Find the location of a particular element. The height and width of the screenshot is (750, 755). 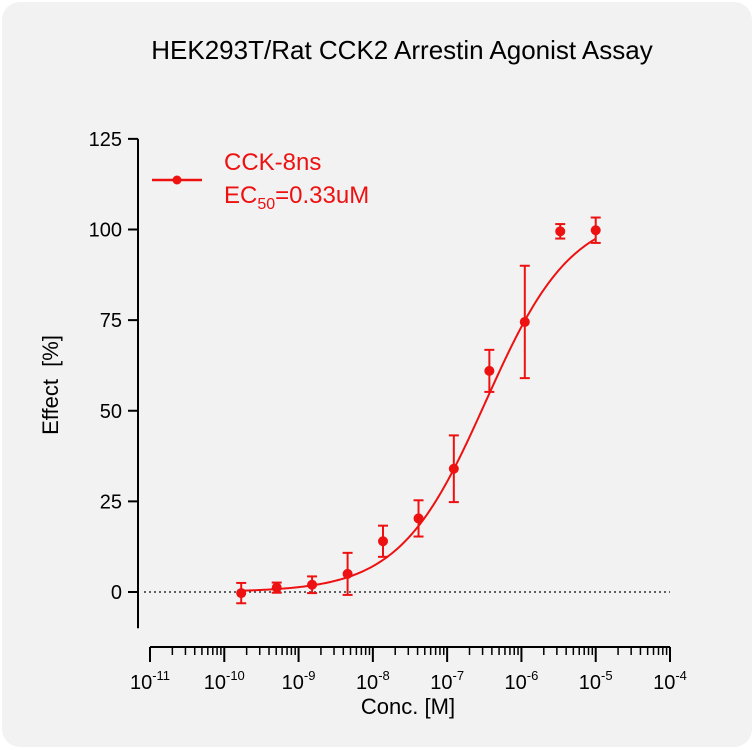

legend-marker is located at coordinates (177, 180).